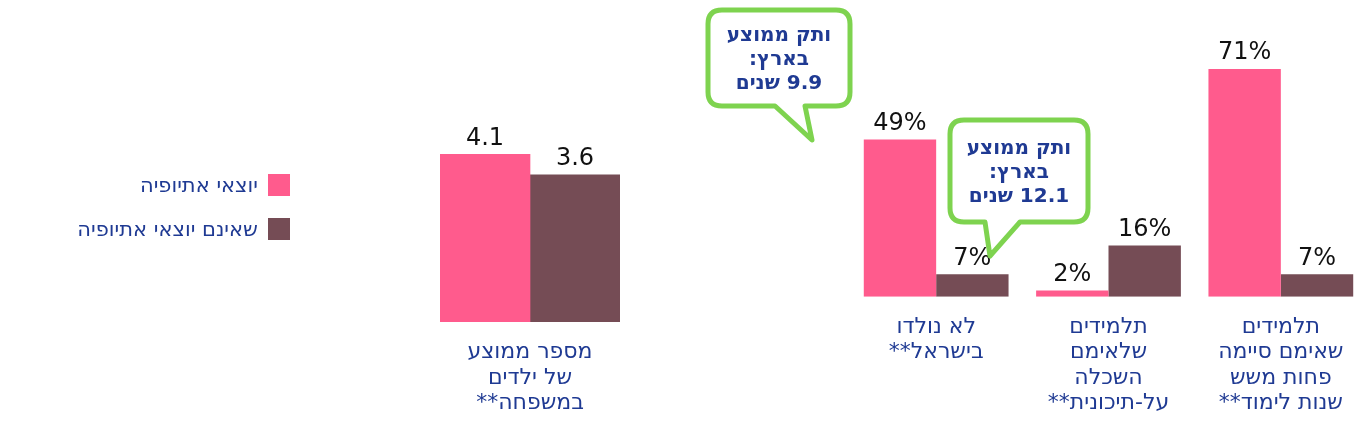 The height and width of the screenshot is (426, 1367). Describe the element at coordinates (485, 136) in the screenshot. I see `data-label: 4.1` at that location.